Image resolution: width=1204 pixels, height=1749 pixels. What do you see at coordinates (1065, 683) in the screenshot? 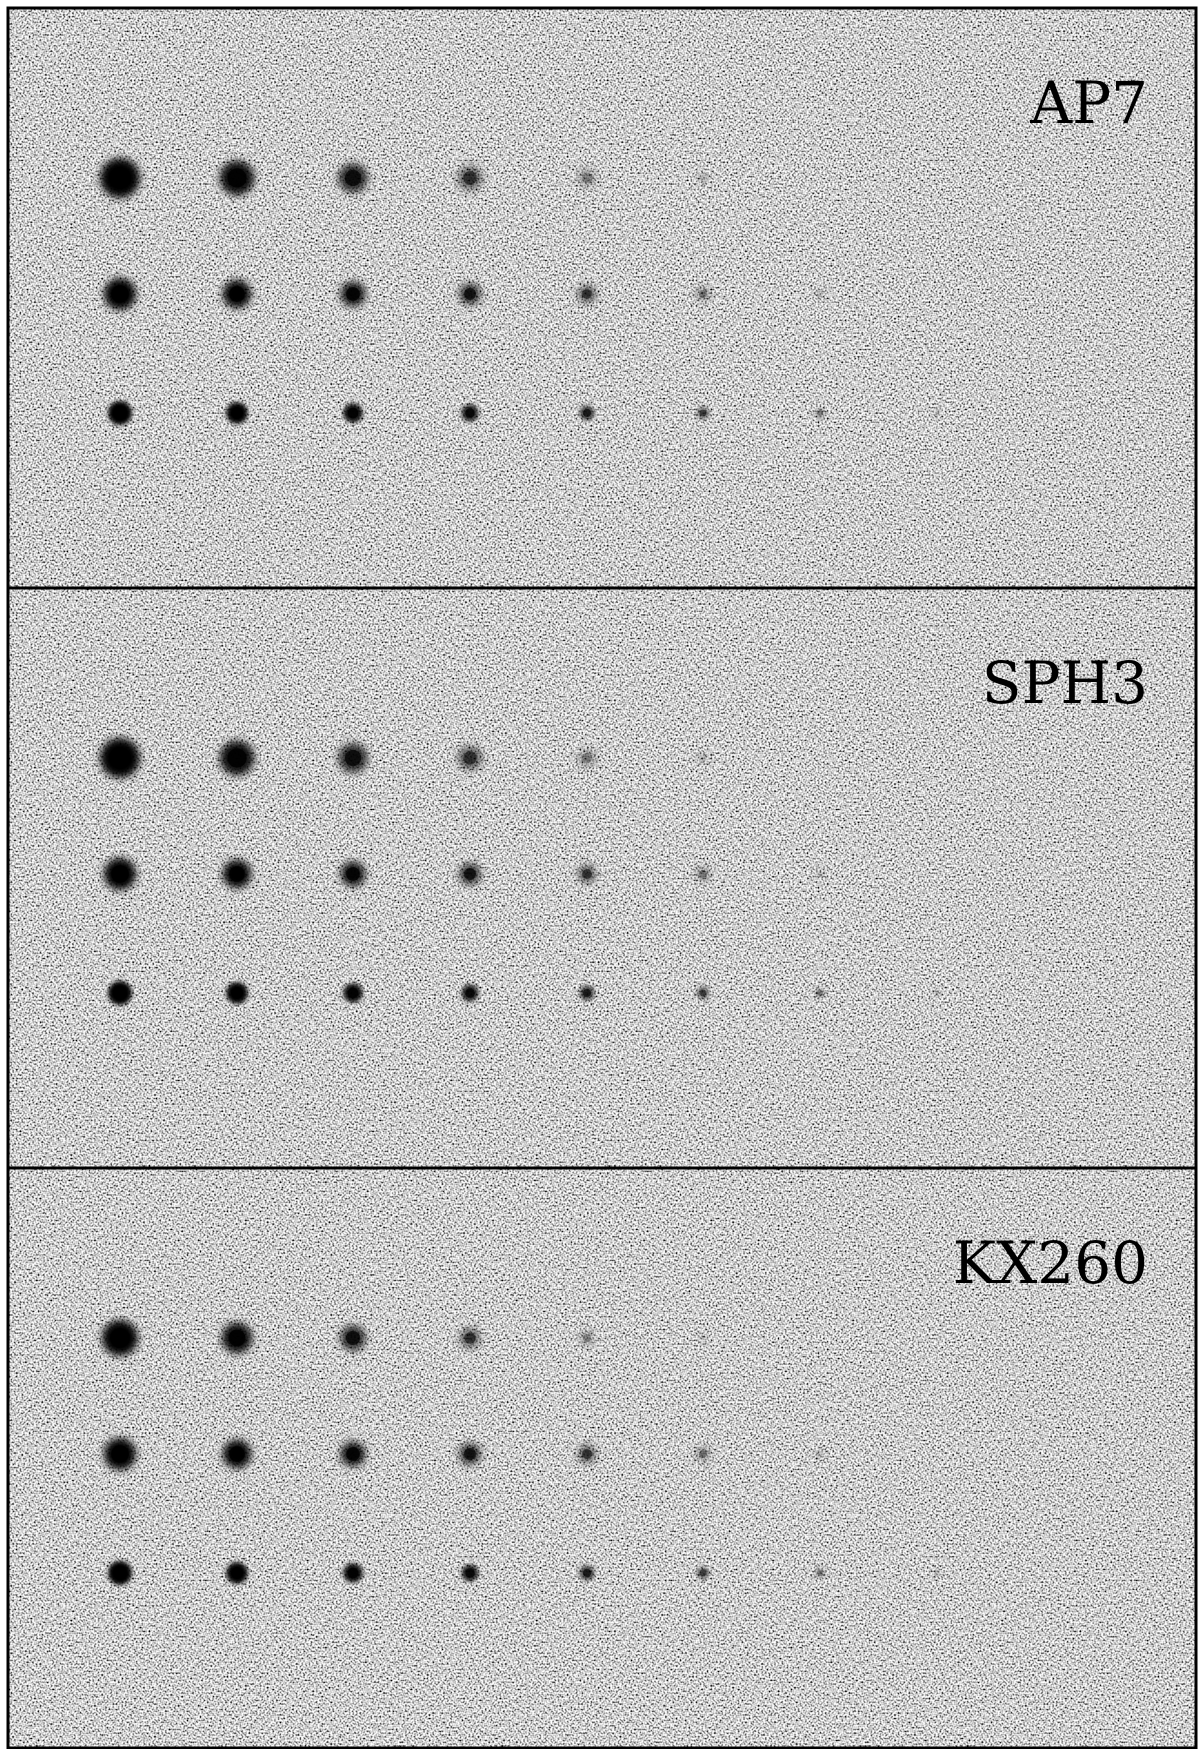
I see `panel-label: SPH3` at bounding box center [1065, 683].